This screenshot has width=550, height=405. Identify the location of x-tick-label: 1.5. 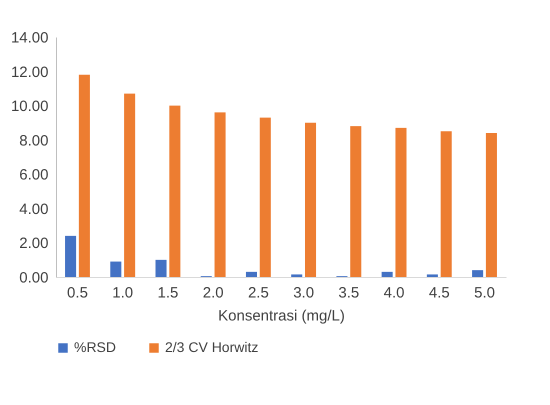
(168, 293).